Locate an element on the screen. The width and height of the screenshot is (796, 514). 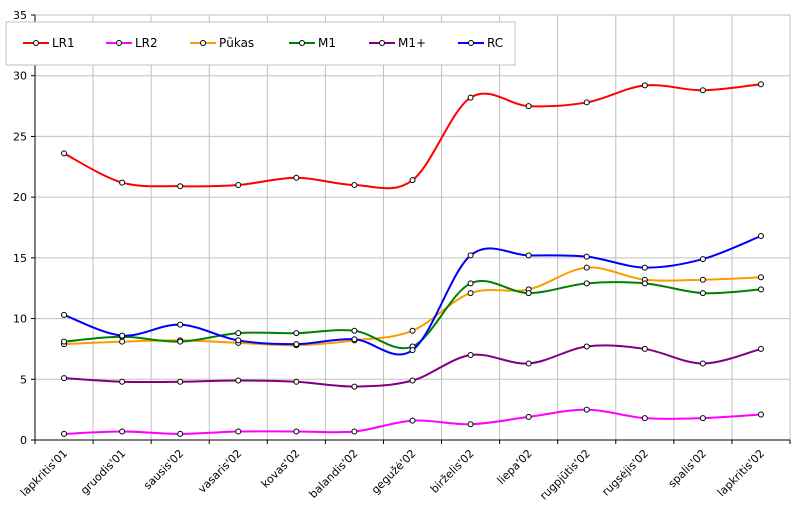
y-tick-label: 15 is located at coordinates (20, 258).